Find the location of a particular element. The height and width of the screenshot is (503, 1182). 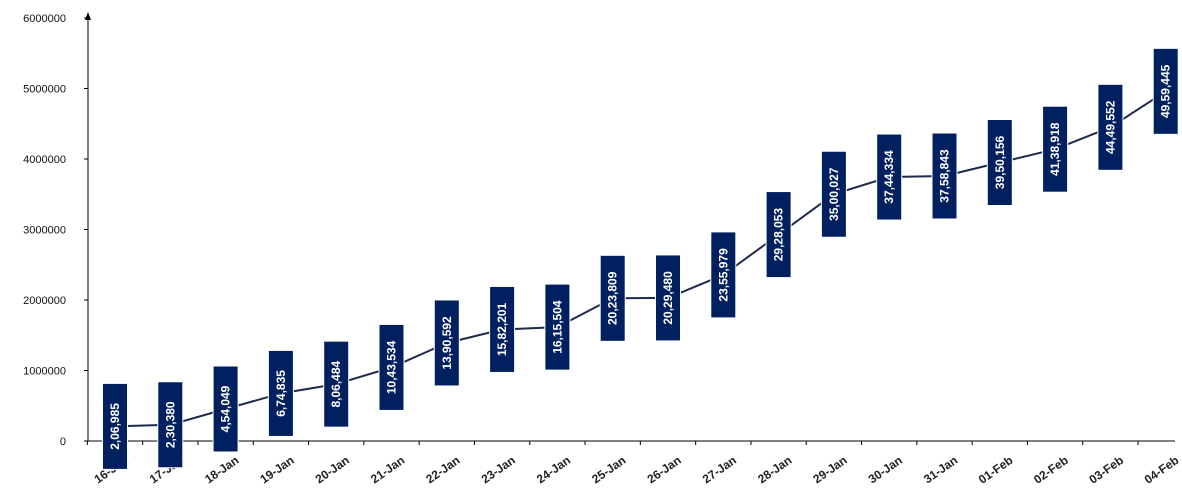

data-label: 16,15,504 is located at coordinates (557, 327).